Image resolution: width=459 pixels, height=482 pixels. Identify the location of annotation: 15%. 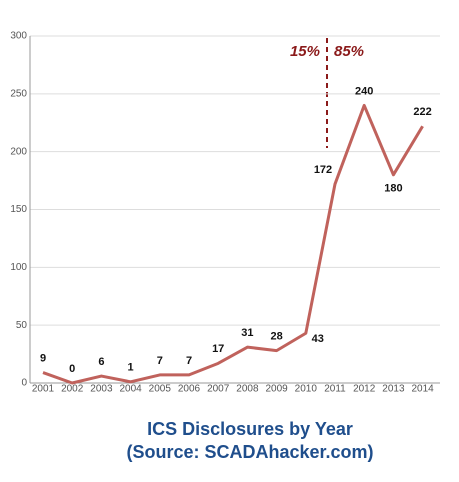
(305, 51).